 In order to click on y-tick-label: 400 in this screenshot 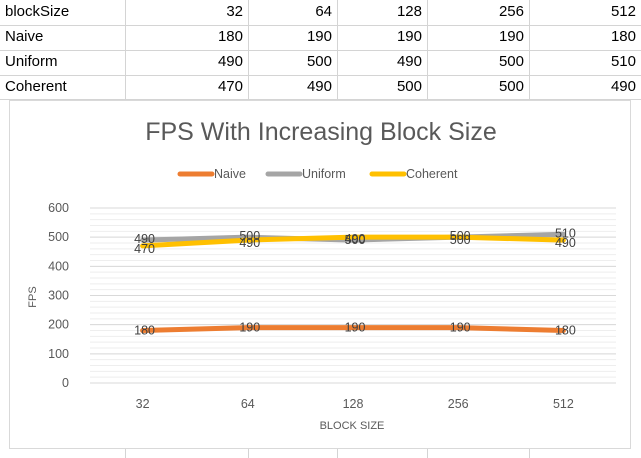, I will do `click(58, 266)`.